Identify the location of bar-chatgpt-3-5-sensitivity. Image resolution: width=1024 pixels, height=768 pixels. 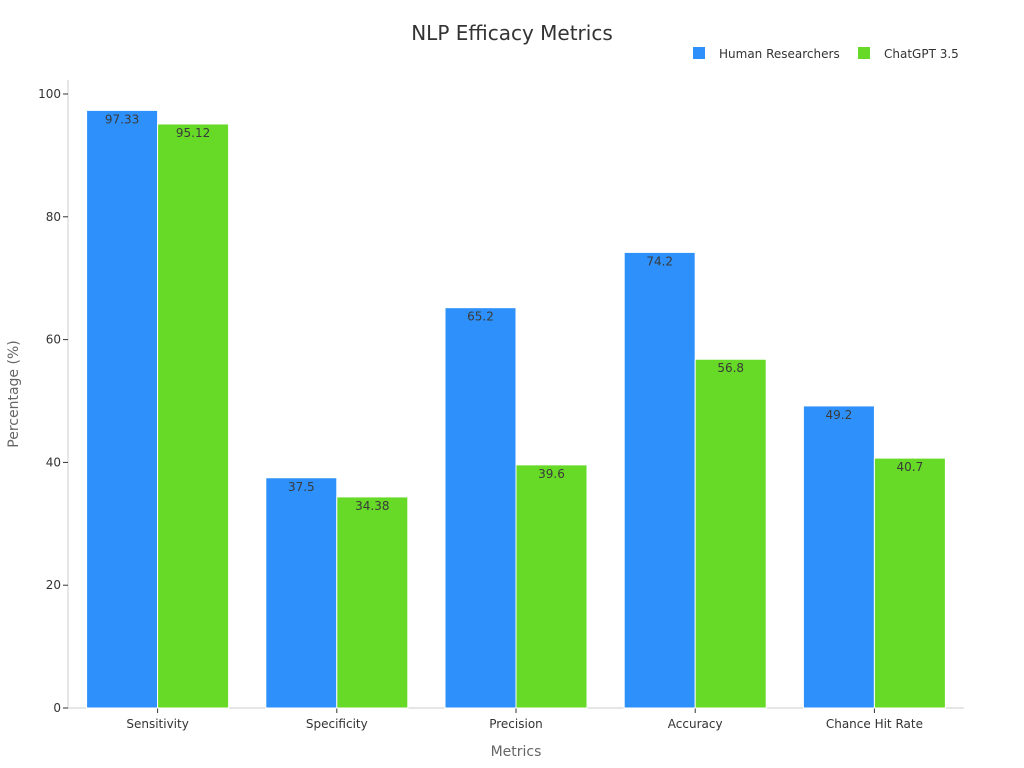
(193, 416).